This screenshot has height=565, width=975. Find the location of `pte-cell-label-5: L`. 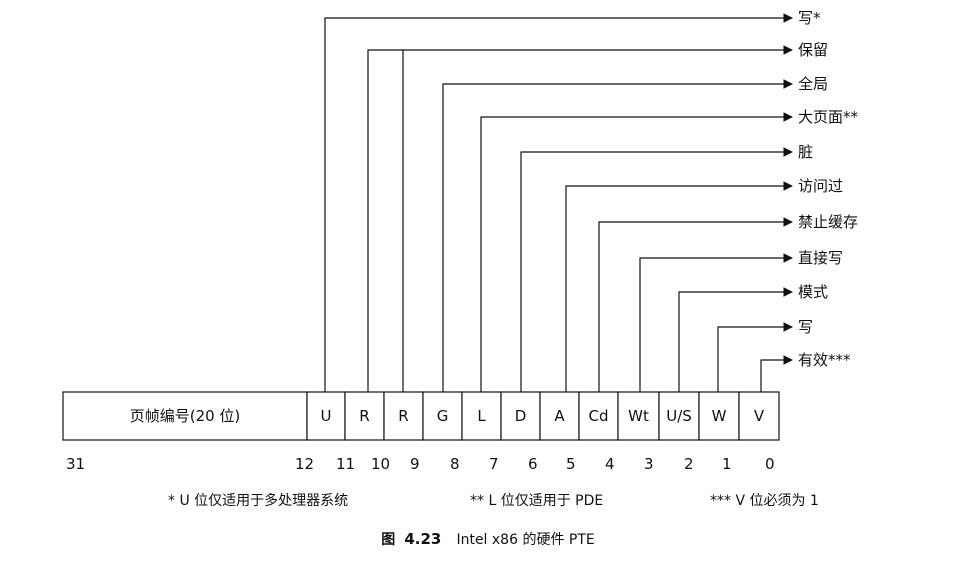

pte-cell-label-5: L is located at coordinates (481, 416).